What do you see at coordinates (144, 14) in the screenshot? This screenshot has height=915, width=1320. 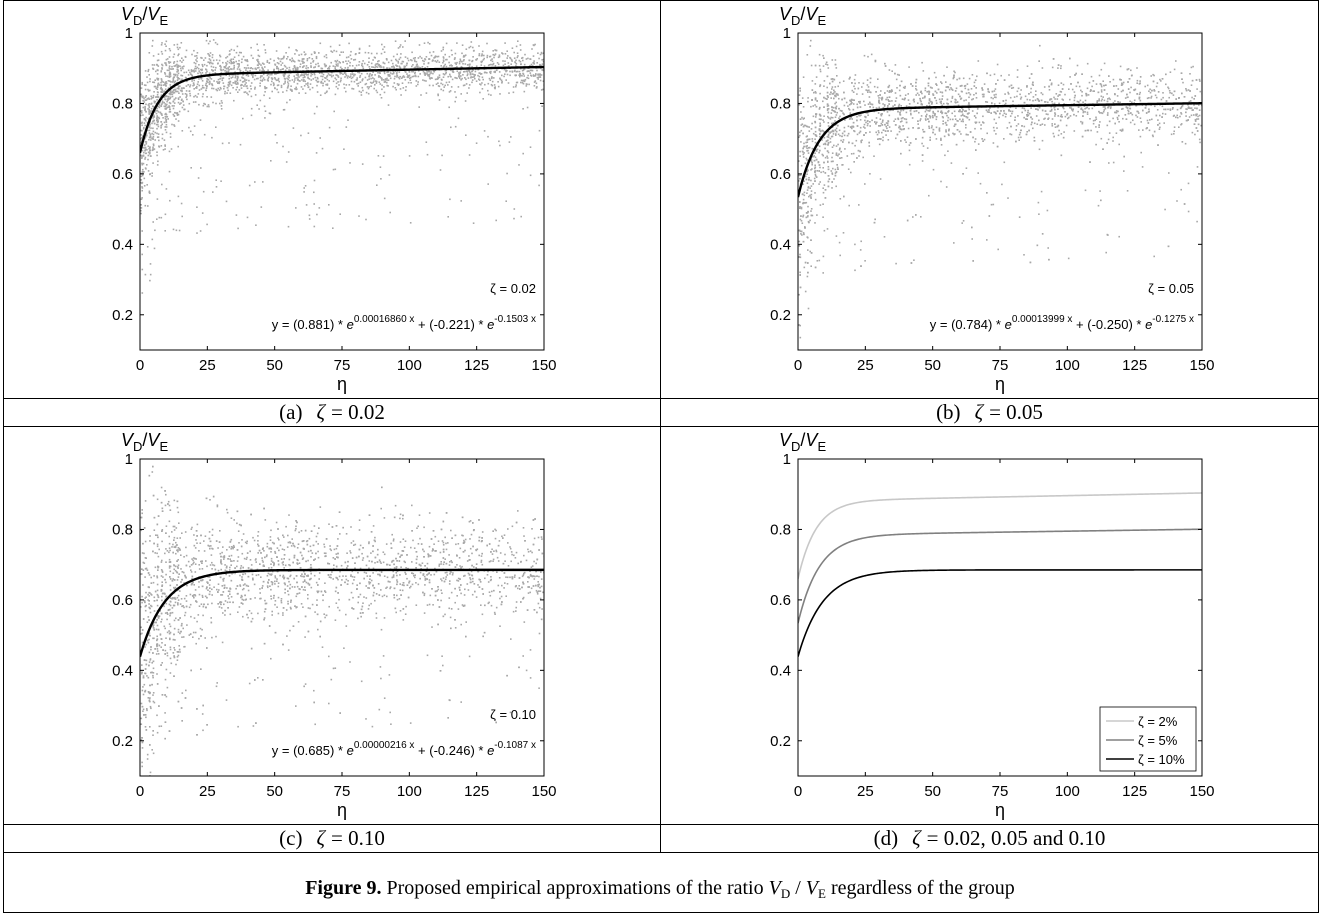 I see `y-label-div: /` at bounding box center [144, 14].